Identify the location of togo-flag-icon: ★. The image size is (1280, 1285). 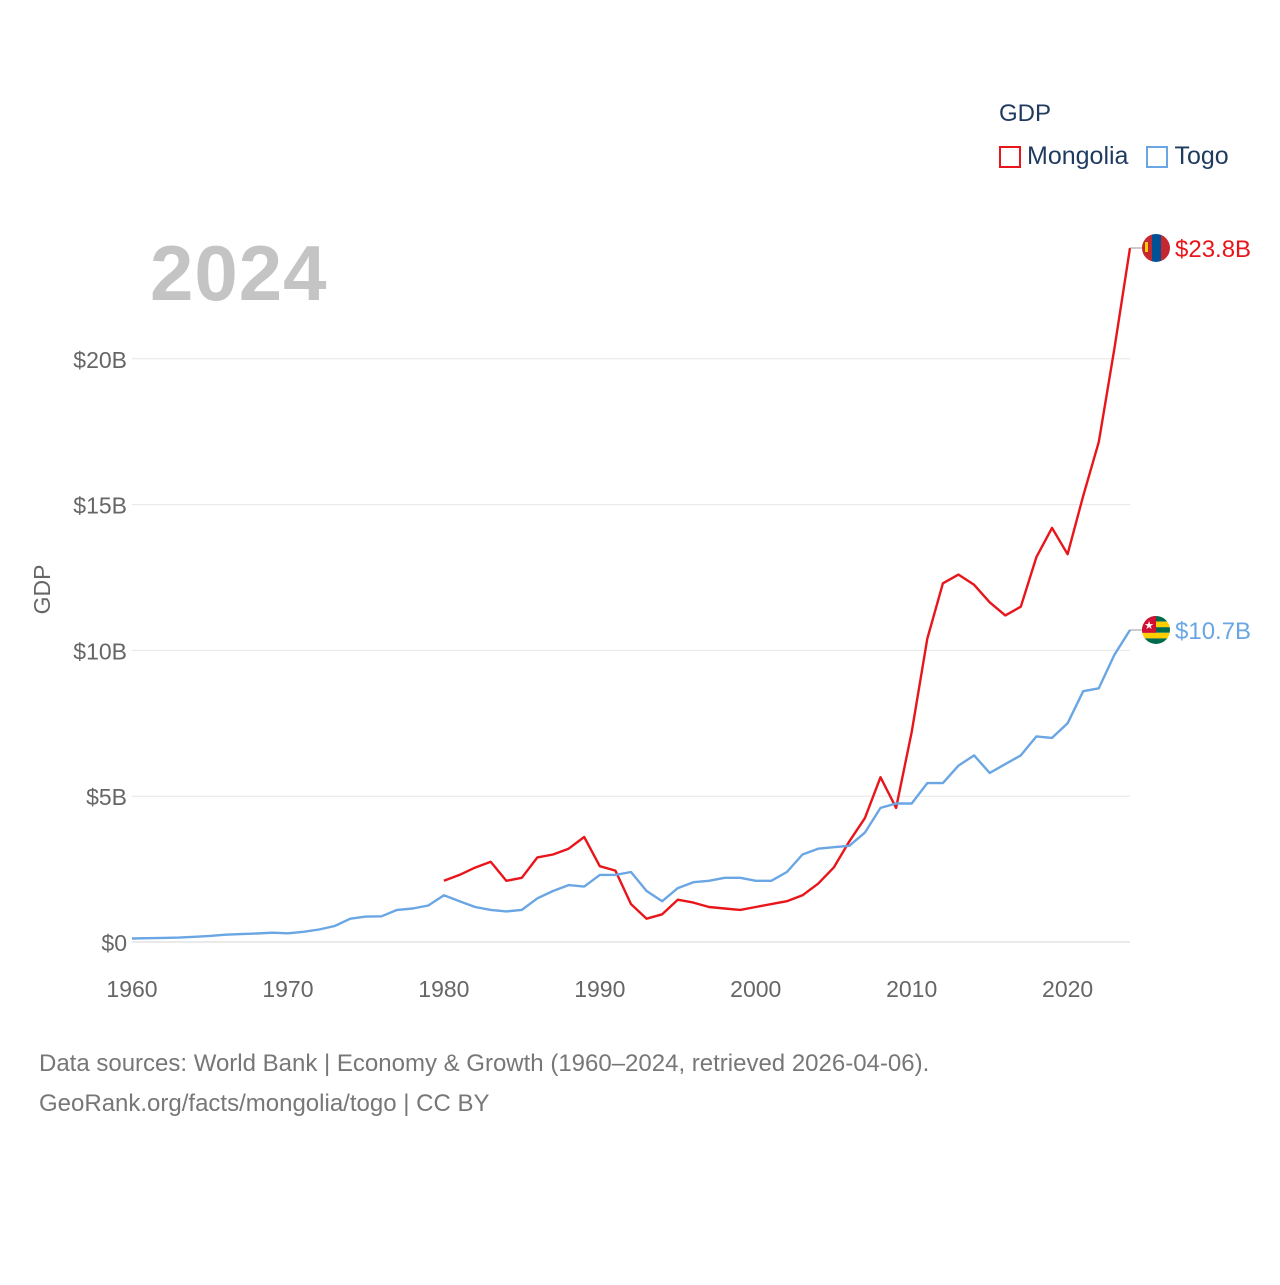
(1156, 629).